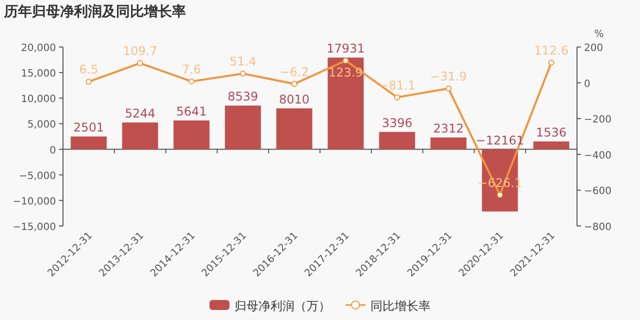 Image resolution: width=640 pixels, height=320 pixels. Describe the element at coordinates (94, 11) in the screenshot. I see `chart-title: 历年归母净利润及同比增长率` at that location.